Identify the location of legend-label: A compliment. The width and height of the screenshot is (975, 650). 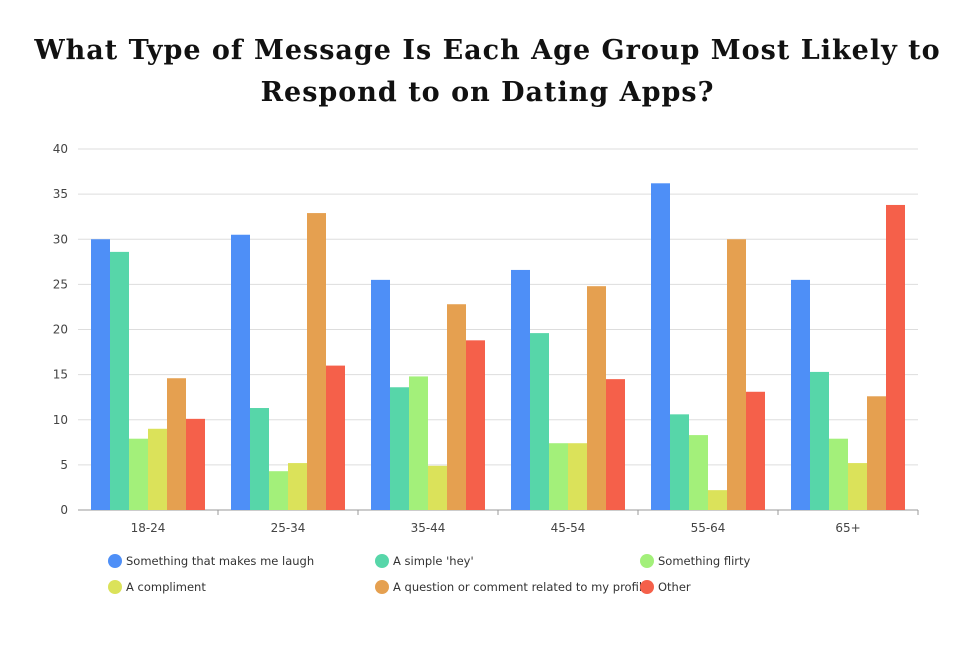
(166, 587).